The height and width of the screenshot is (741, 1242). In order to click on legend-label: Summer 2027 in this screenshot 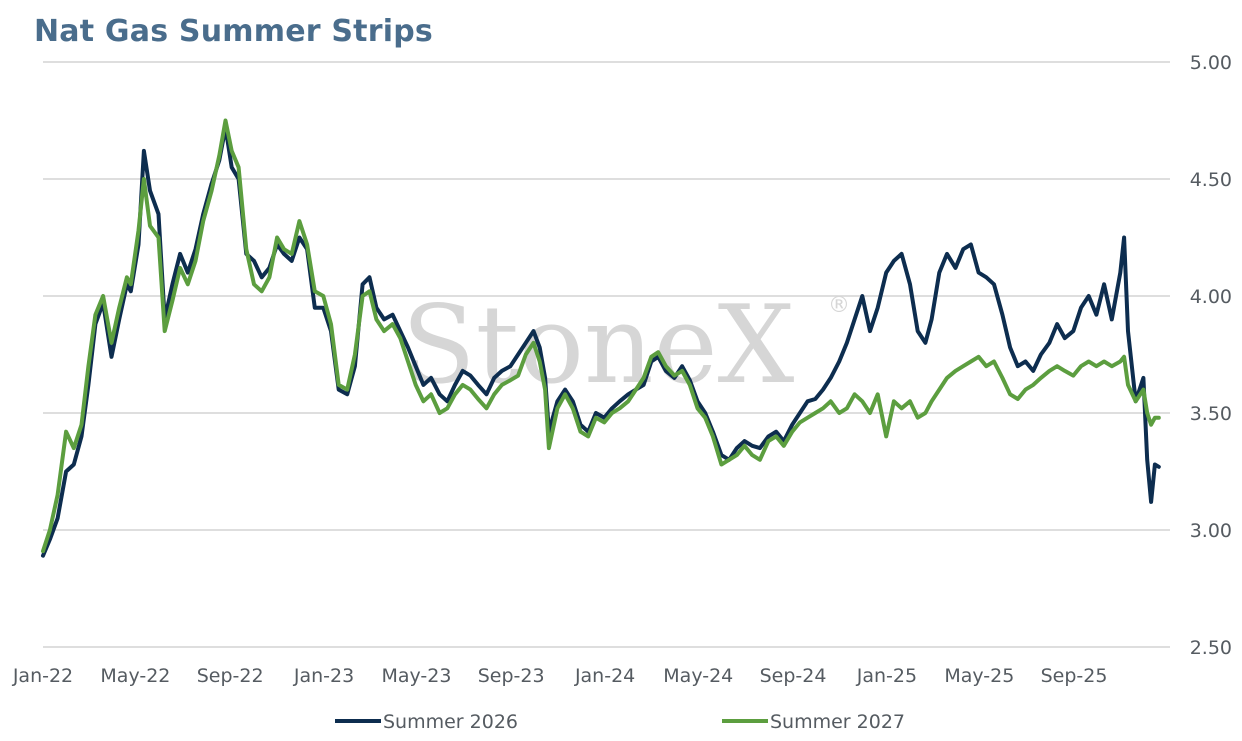, I will do `click(837, 722)`.